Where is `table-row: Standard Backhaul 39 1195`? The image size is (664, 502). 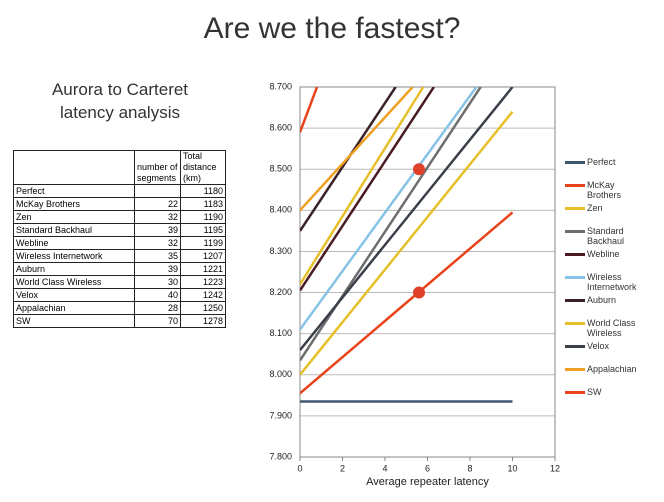 table-row: Standard Backhaul 39 1195 is located at coordinates (119, 230).